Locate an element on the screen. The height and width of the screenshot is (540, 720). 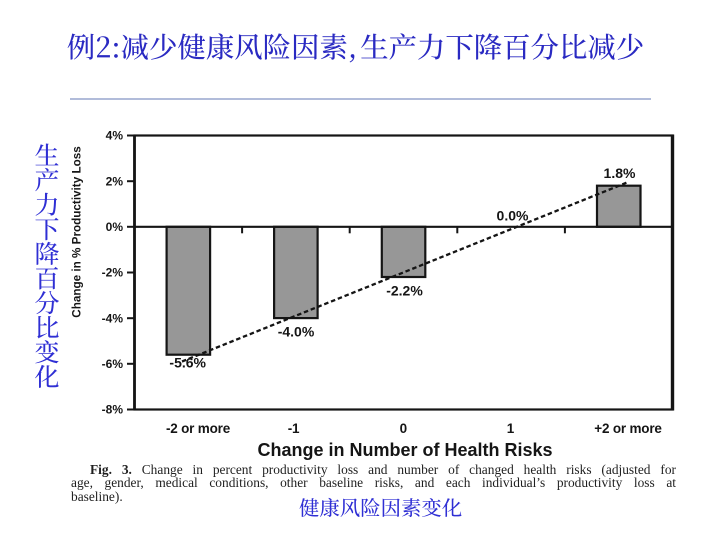
svg-text: 2% is located at coordinates (115, 181).